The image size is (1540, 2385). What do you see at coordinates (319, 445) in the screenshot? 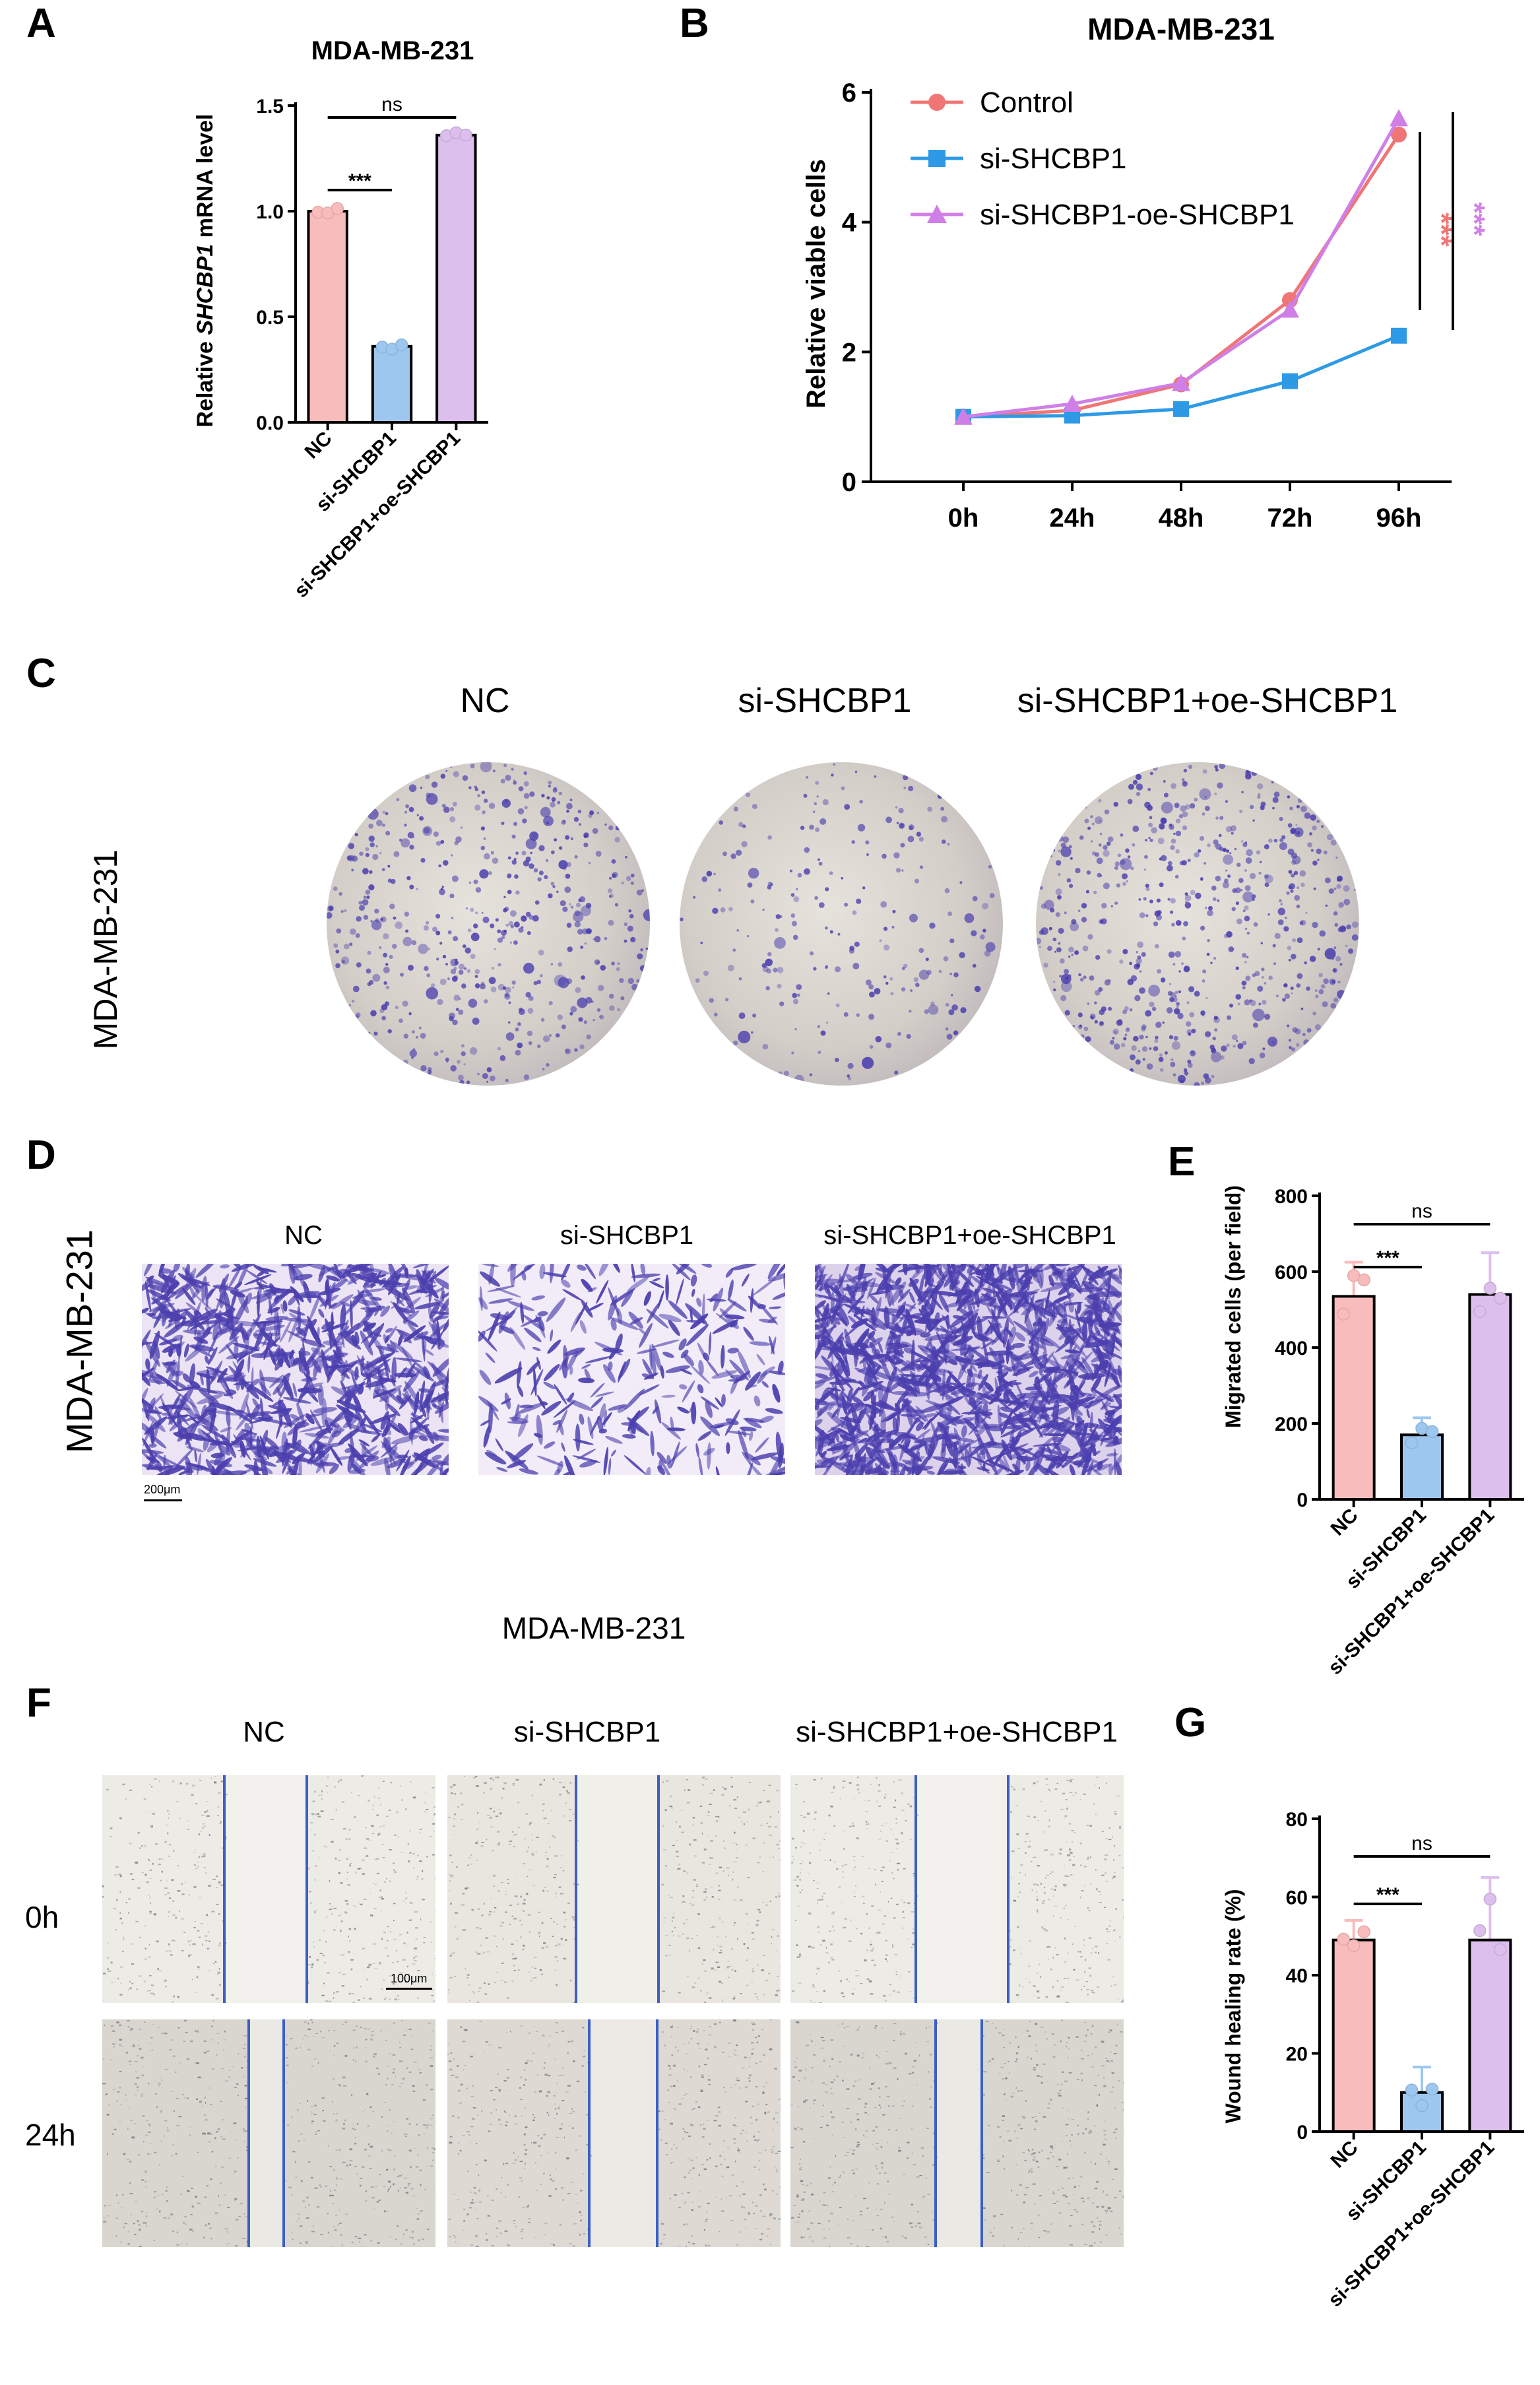
I see `x-tick-label: NC` at bounding box center [319, 445].